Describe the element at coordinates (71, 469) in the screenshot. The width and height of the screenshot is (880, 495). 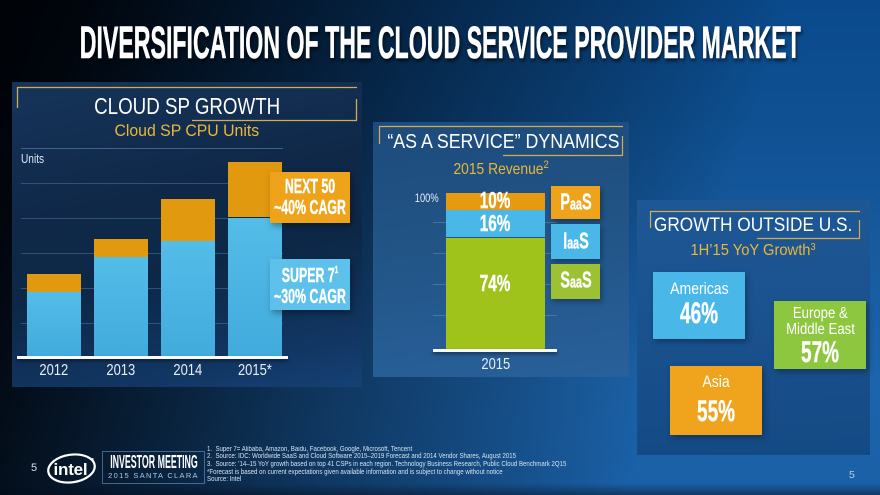
I see `svg-text: intel` at that location.